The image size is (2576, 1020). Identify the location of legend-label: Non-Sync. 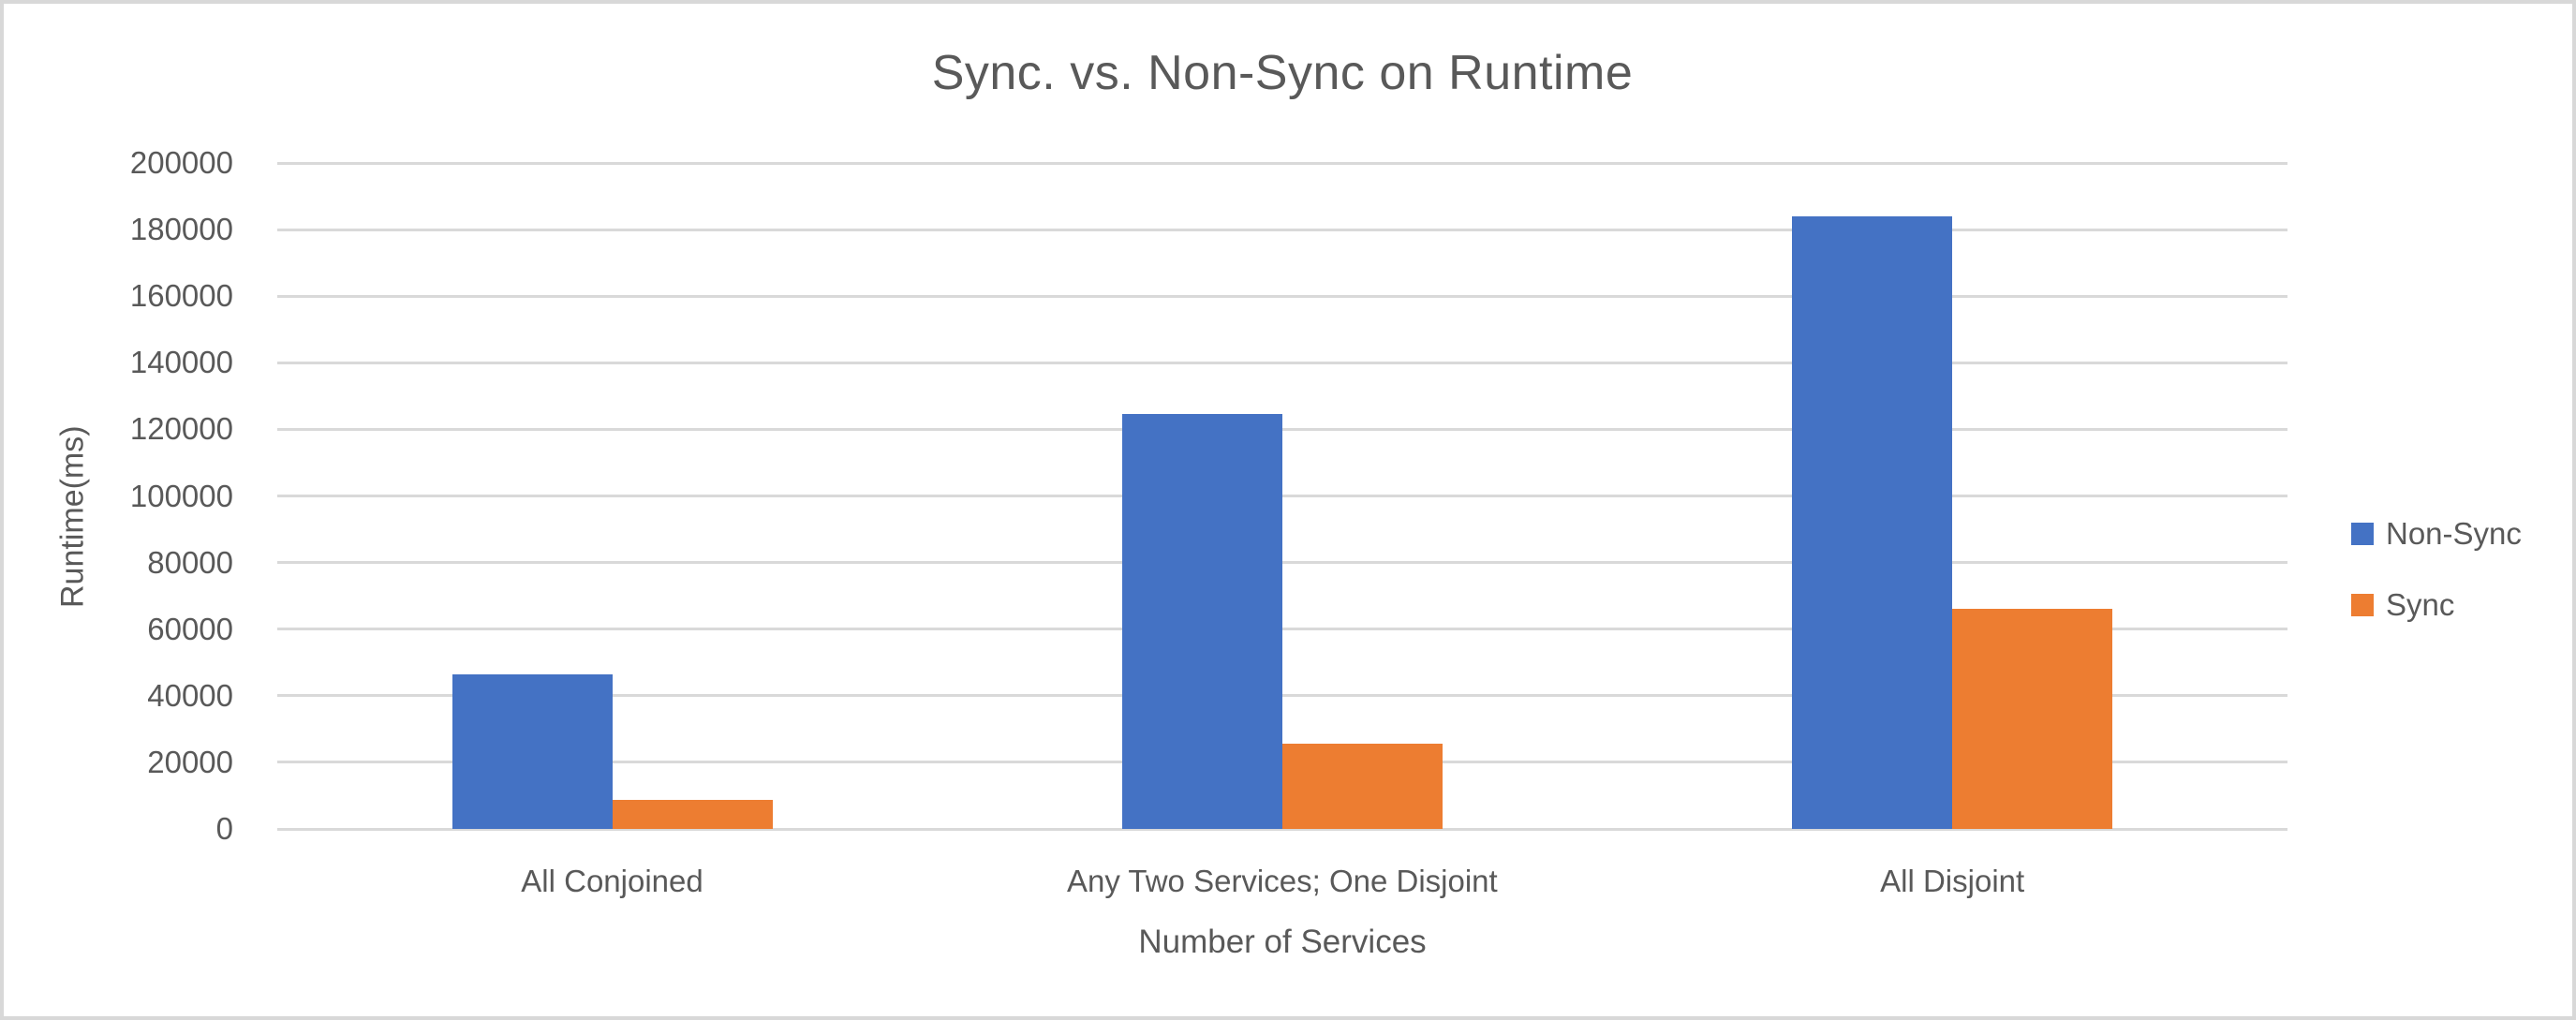
(2454, 533).